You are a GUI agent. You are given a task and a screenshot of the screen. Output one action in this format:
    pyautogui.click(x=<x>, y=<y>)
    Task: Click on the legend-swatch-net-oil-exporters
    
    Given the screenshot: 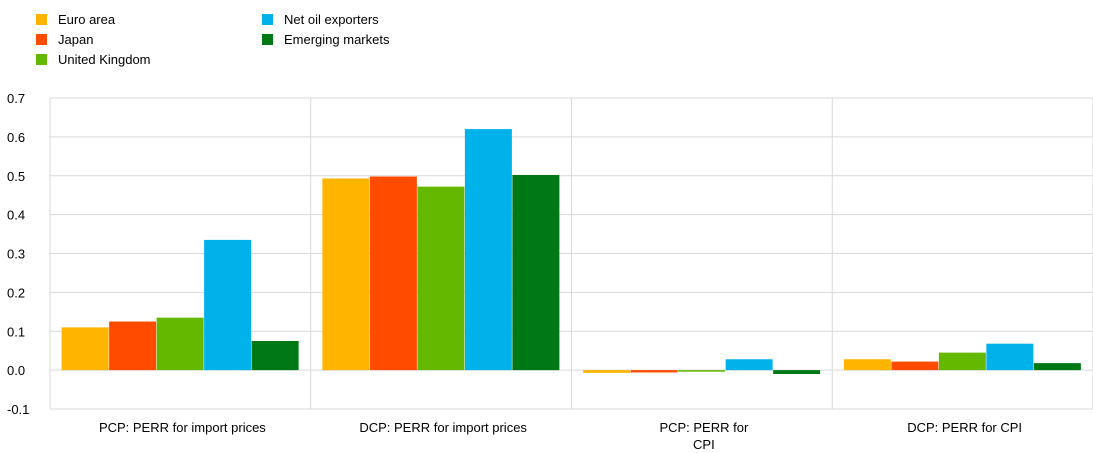 What is the action you would take?
    pyautogui.click(x=267, y=19)
    